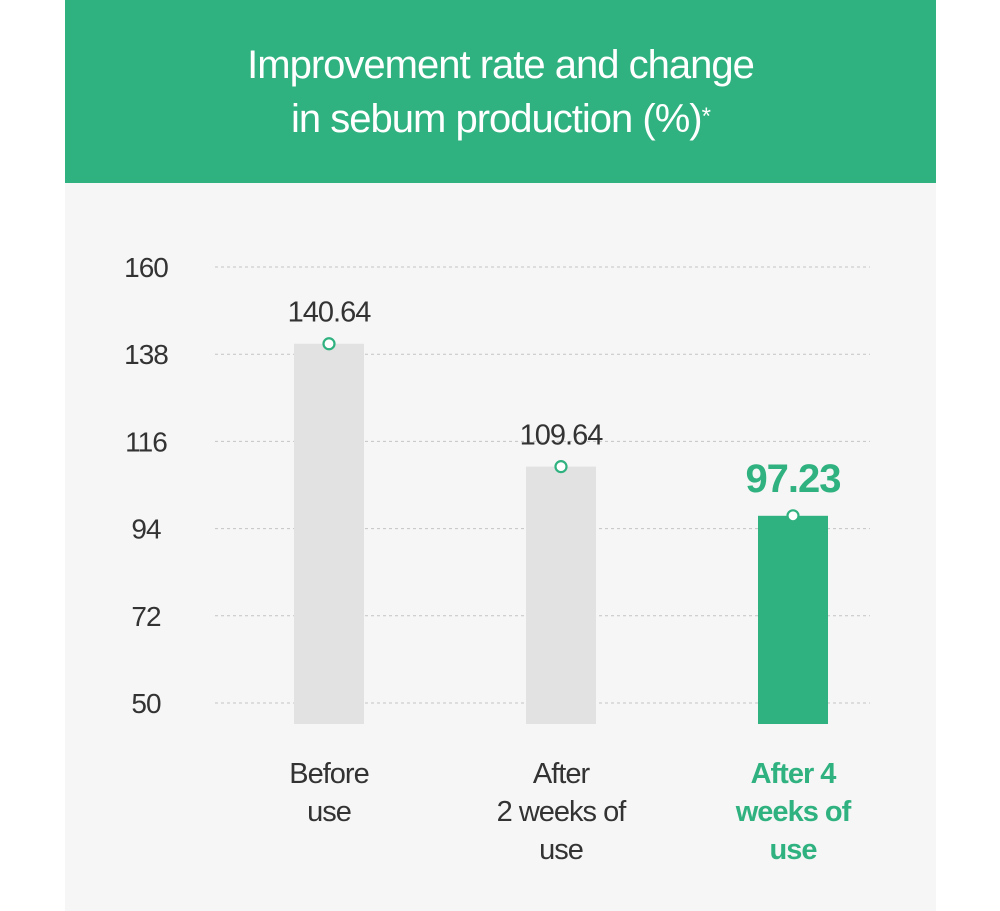 The width and height of the screenshot is (1000, 911). I want to click on y-tick-label: 138, so click(146, 354).